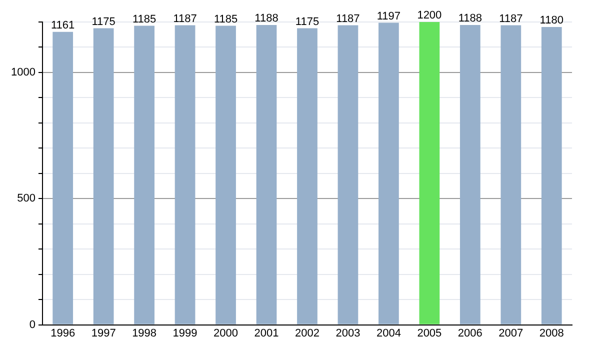 This screenshot has width=600, height=350. What do you see at coordinates (226, 333) in the screenshot?
I see `x-tick-label: 2000` at bounding box center [226, 333].